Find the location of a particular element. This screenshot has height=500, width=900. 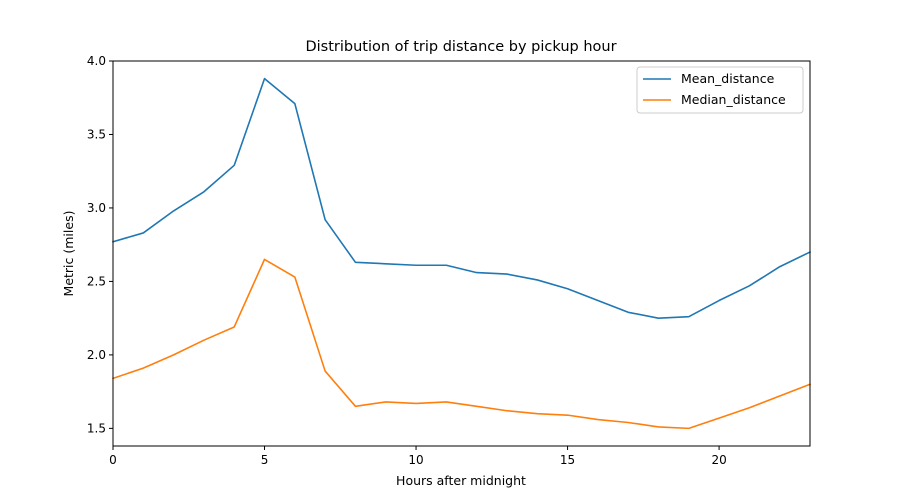

x-tick-label: 10 is located at coordinates (415, 460).